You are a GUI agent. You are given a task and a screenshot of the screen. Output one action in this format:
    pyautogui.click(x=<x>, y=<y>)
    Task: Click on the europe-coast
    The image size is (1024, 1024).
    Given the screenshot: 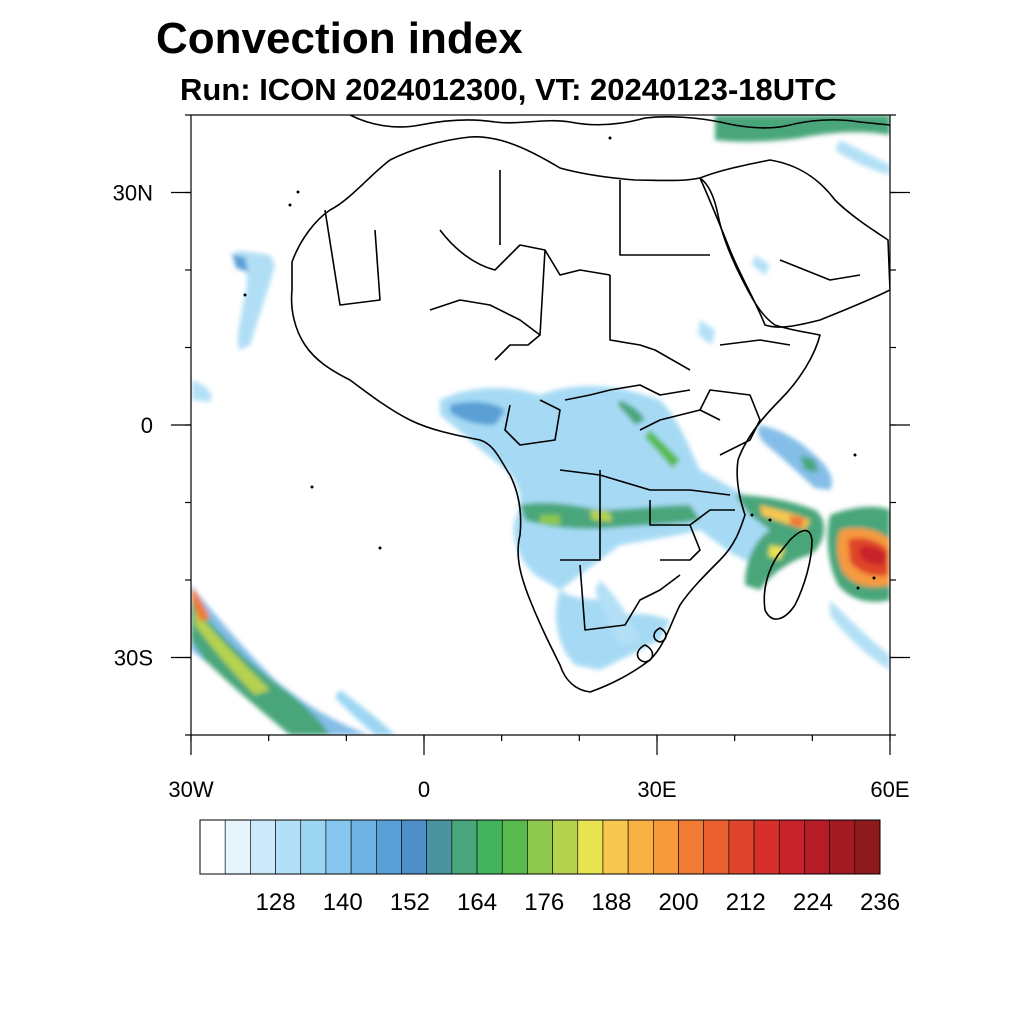 What is the action you would take?
    pyautogui.click(x=619, y=122)
    